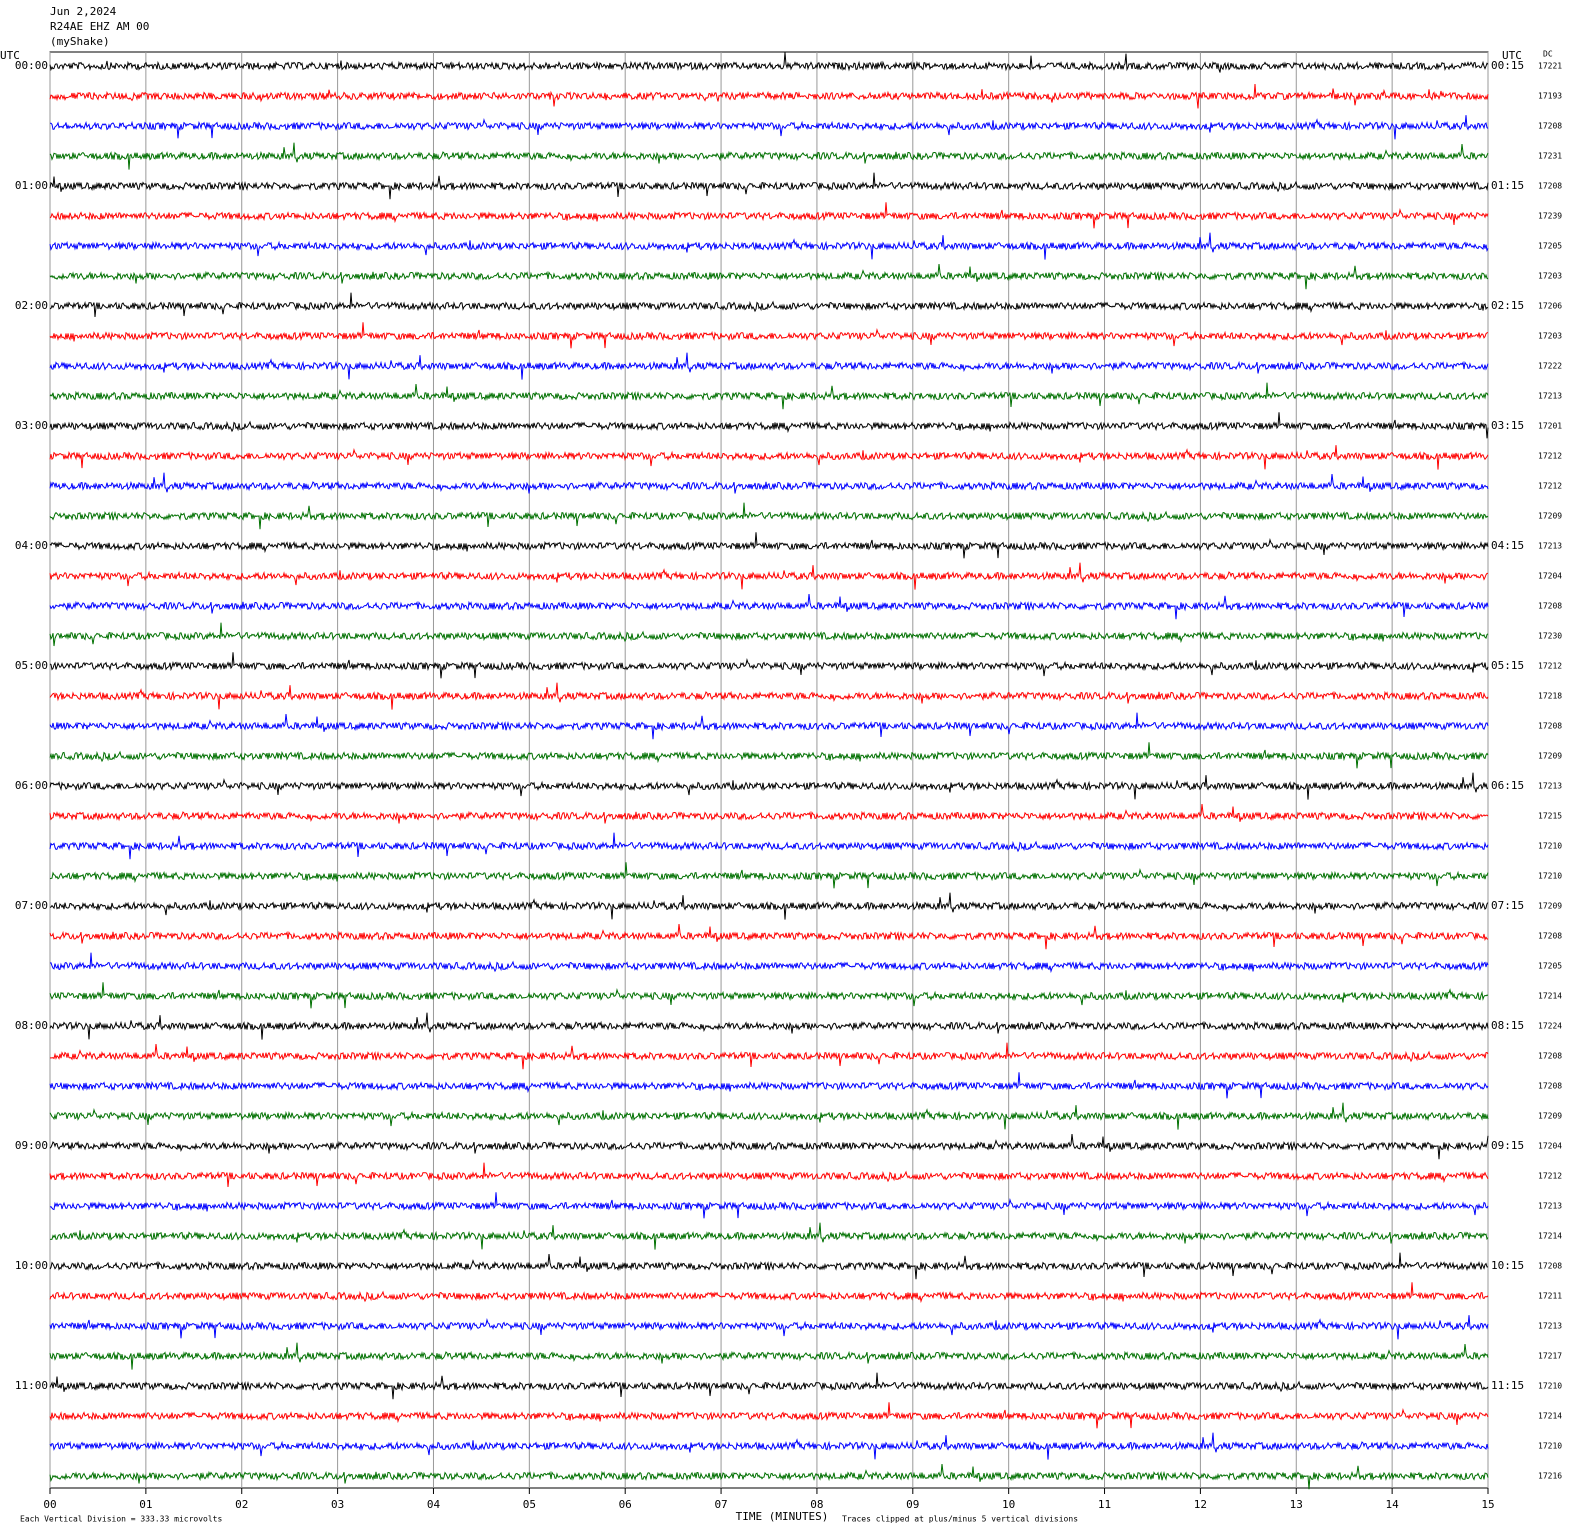  Describe the element at coordinates (912, 1504) in the screenshot. I see `x-tick-label: 09` at that location.